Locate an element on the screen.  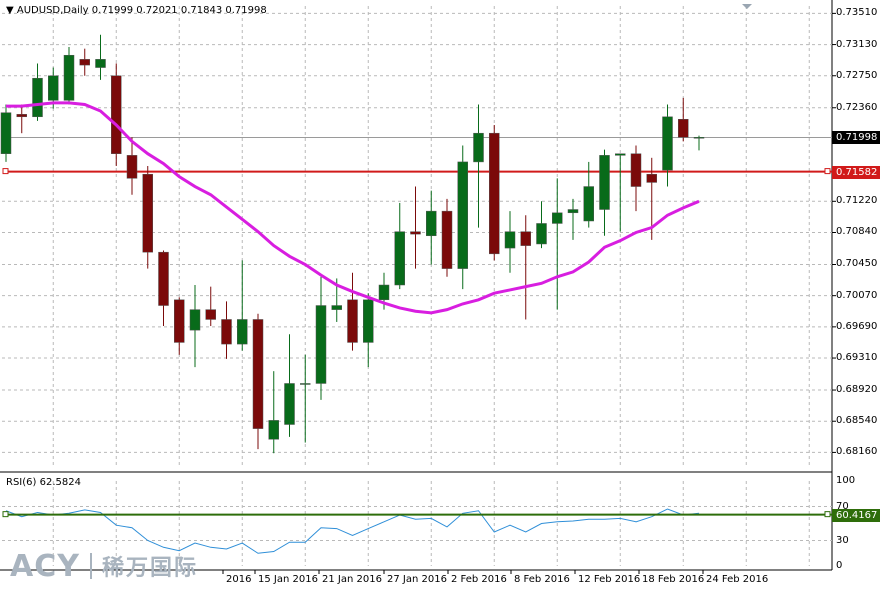
date-tick-label: 18 Feb 2016 is located at coordinates (673, 579).